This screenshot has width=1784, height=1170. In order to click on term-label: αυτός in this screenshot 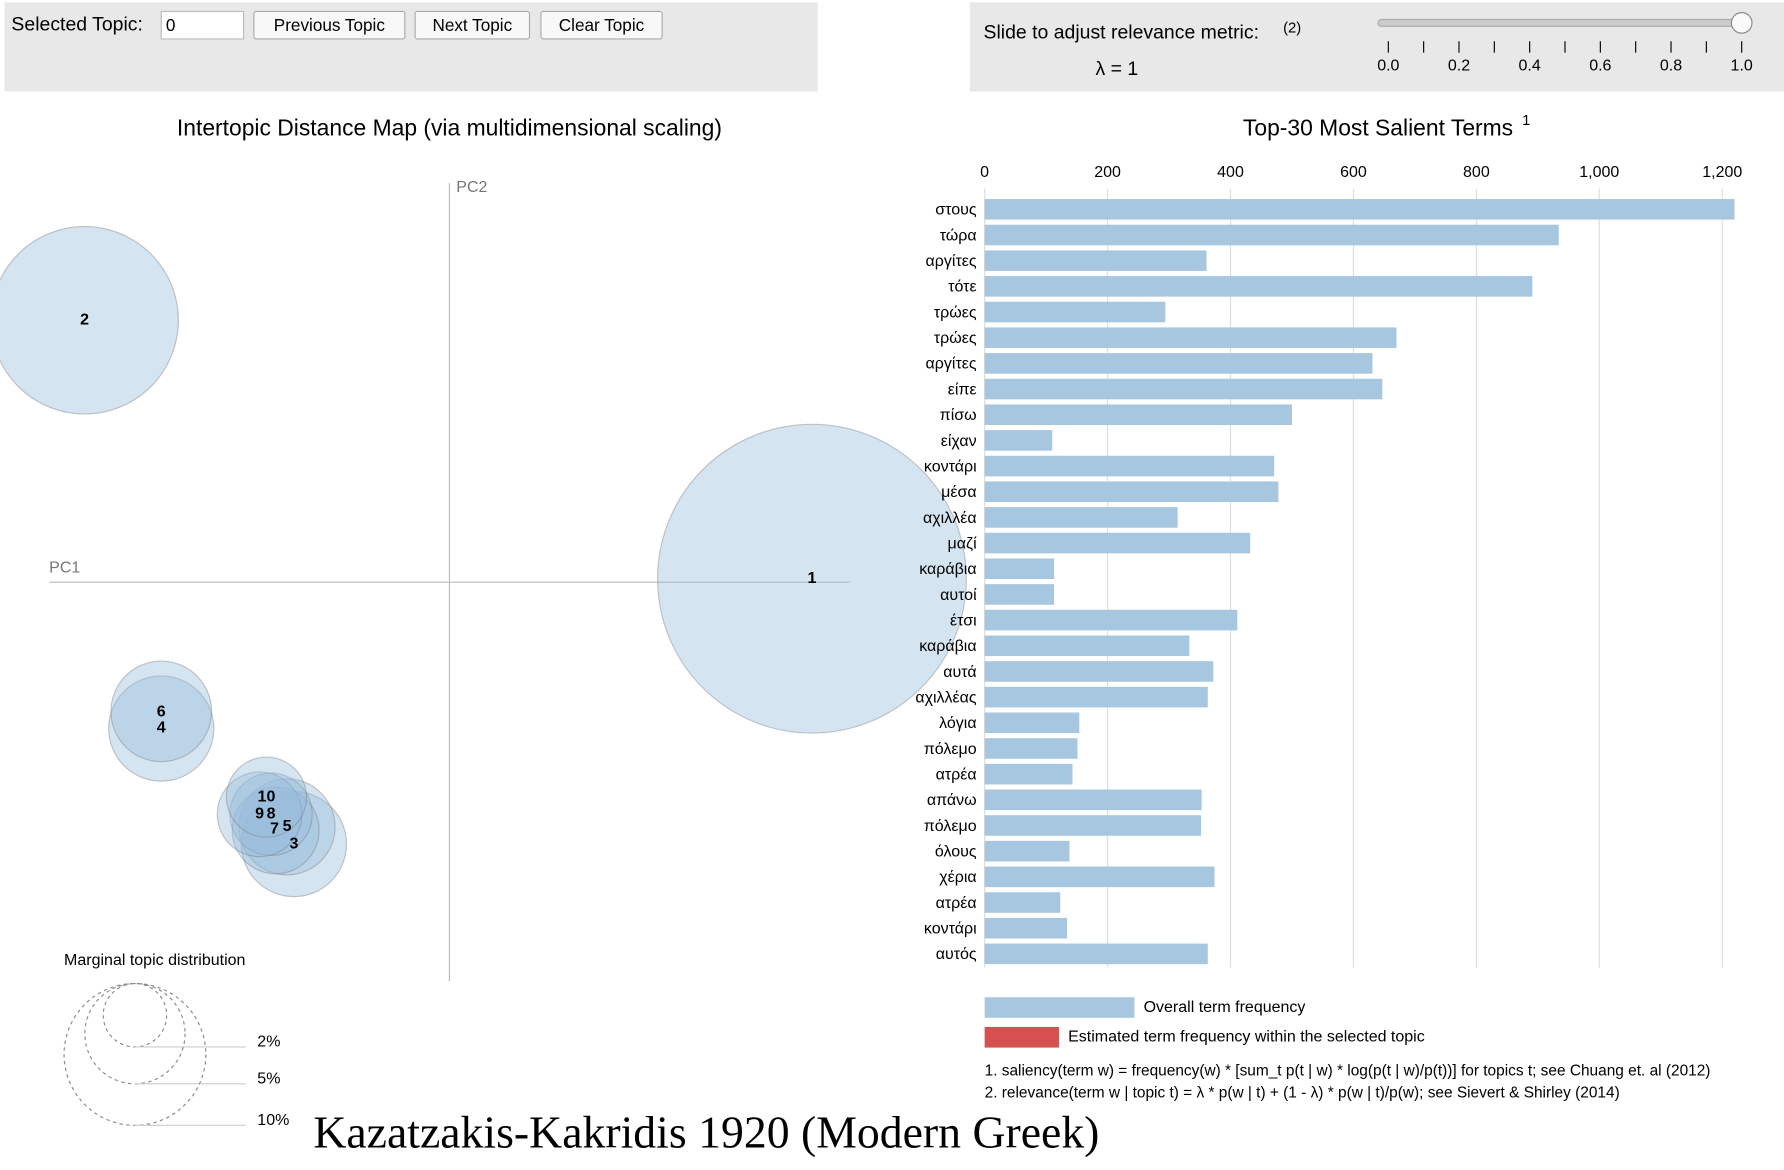, I will do `click(956, 954)`.